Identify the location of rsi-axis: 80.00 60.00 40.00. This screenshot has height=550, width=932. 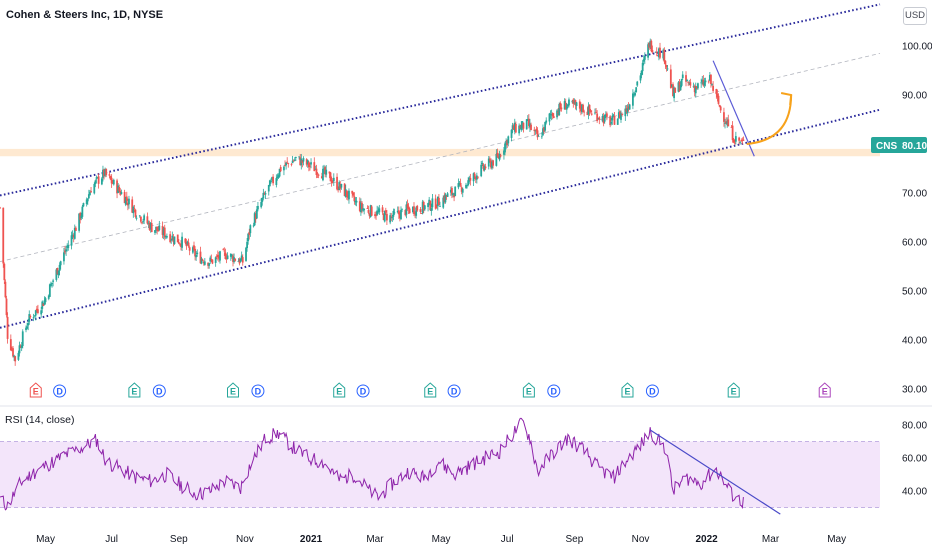
(914, 459).